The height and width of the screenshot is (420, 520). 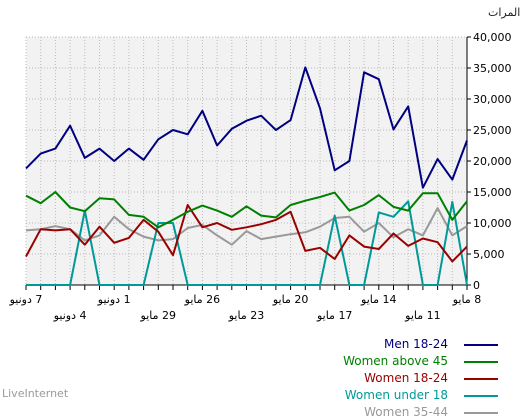 I want to click on legend-item: Women 35-44, so click(x=405, y=412).